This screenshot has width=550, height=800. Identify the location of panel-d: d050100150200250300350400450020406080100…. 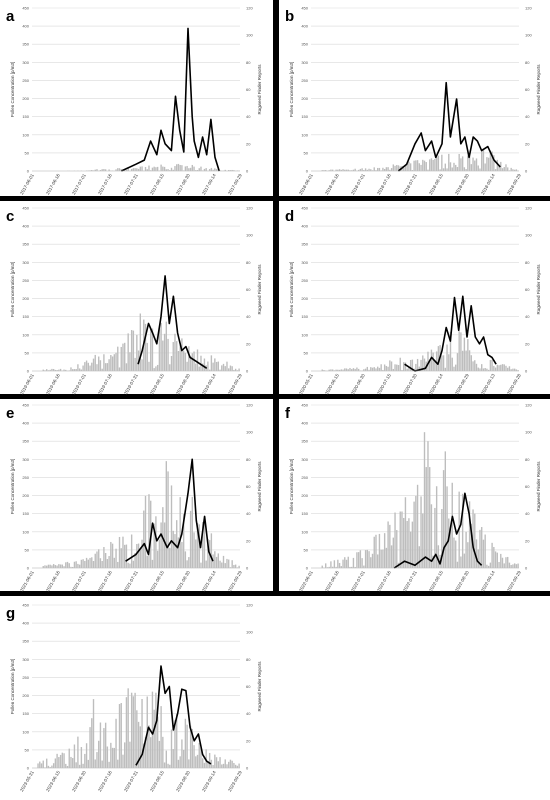
(413, 301).